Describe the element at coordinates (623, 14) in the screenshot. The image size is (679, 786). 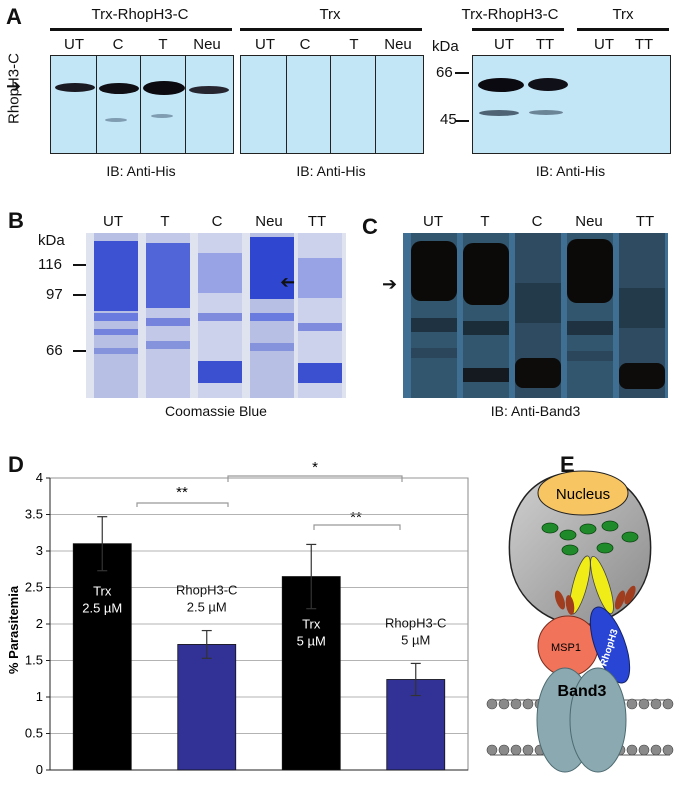
I see `group4-title: Trx` at that location.